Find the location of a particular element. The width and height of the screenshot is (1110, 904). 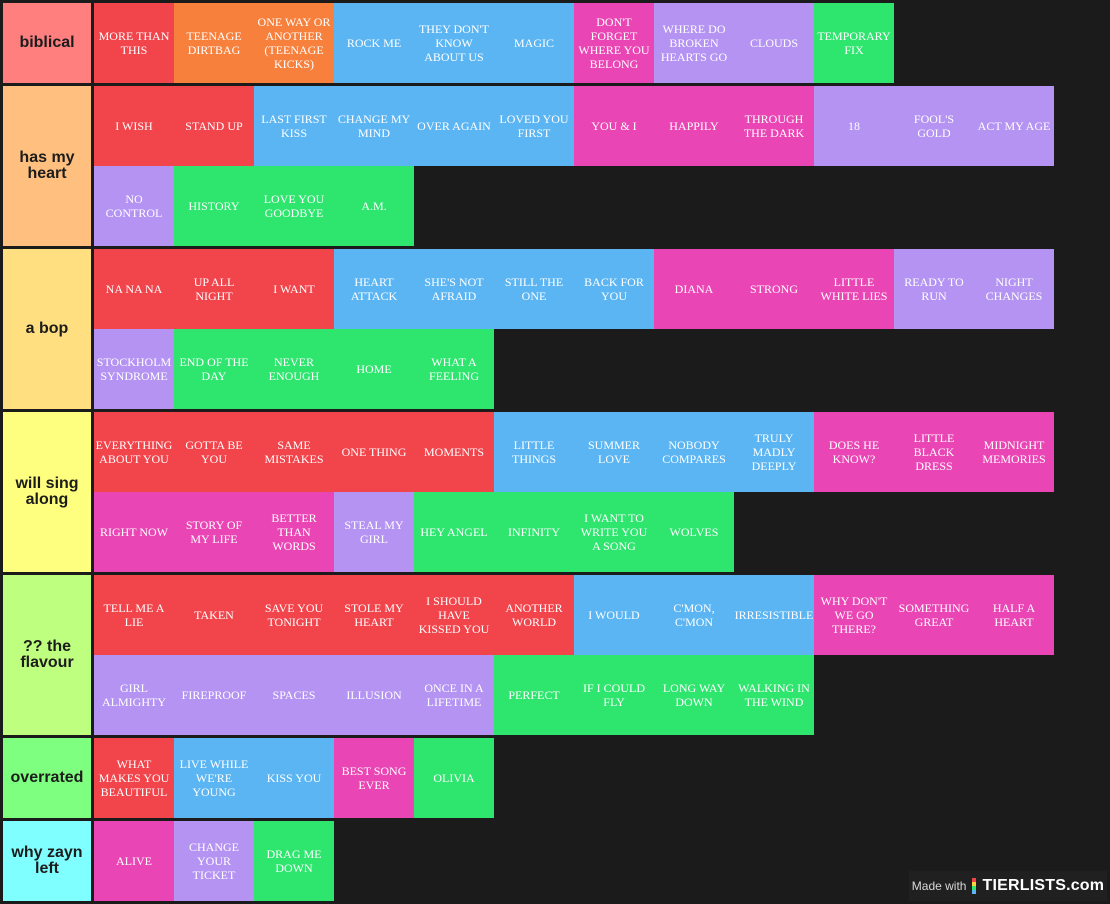

tier-item: SAME MISTAKES is located at coordinates (294, 452).